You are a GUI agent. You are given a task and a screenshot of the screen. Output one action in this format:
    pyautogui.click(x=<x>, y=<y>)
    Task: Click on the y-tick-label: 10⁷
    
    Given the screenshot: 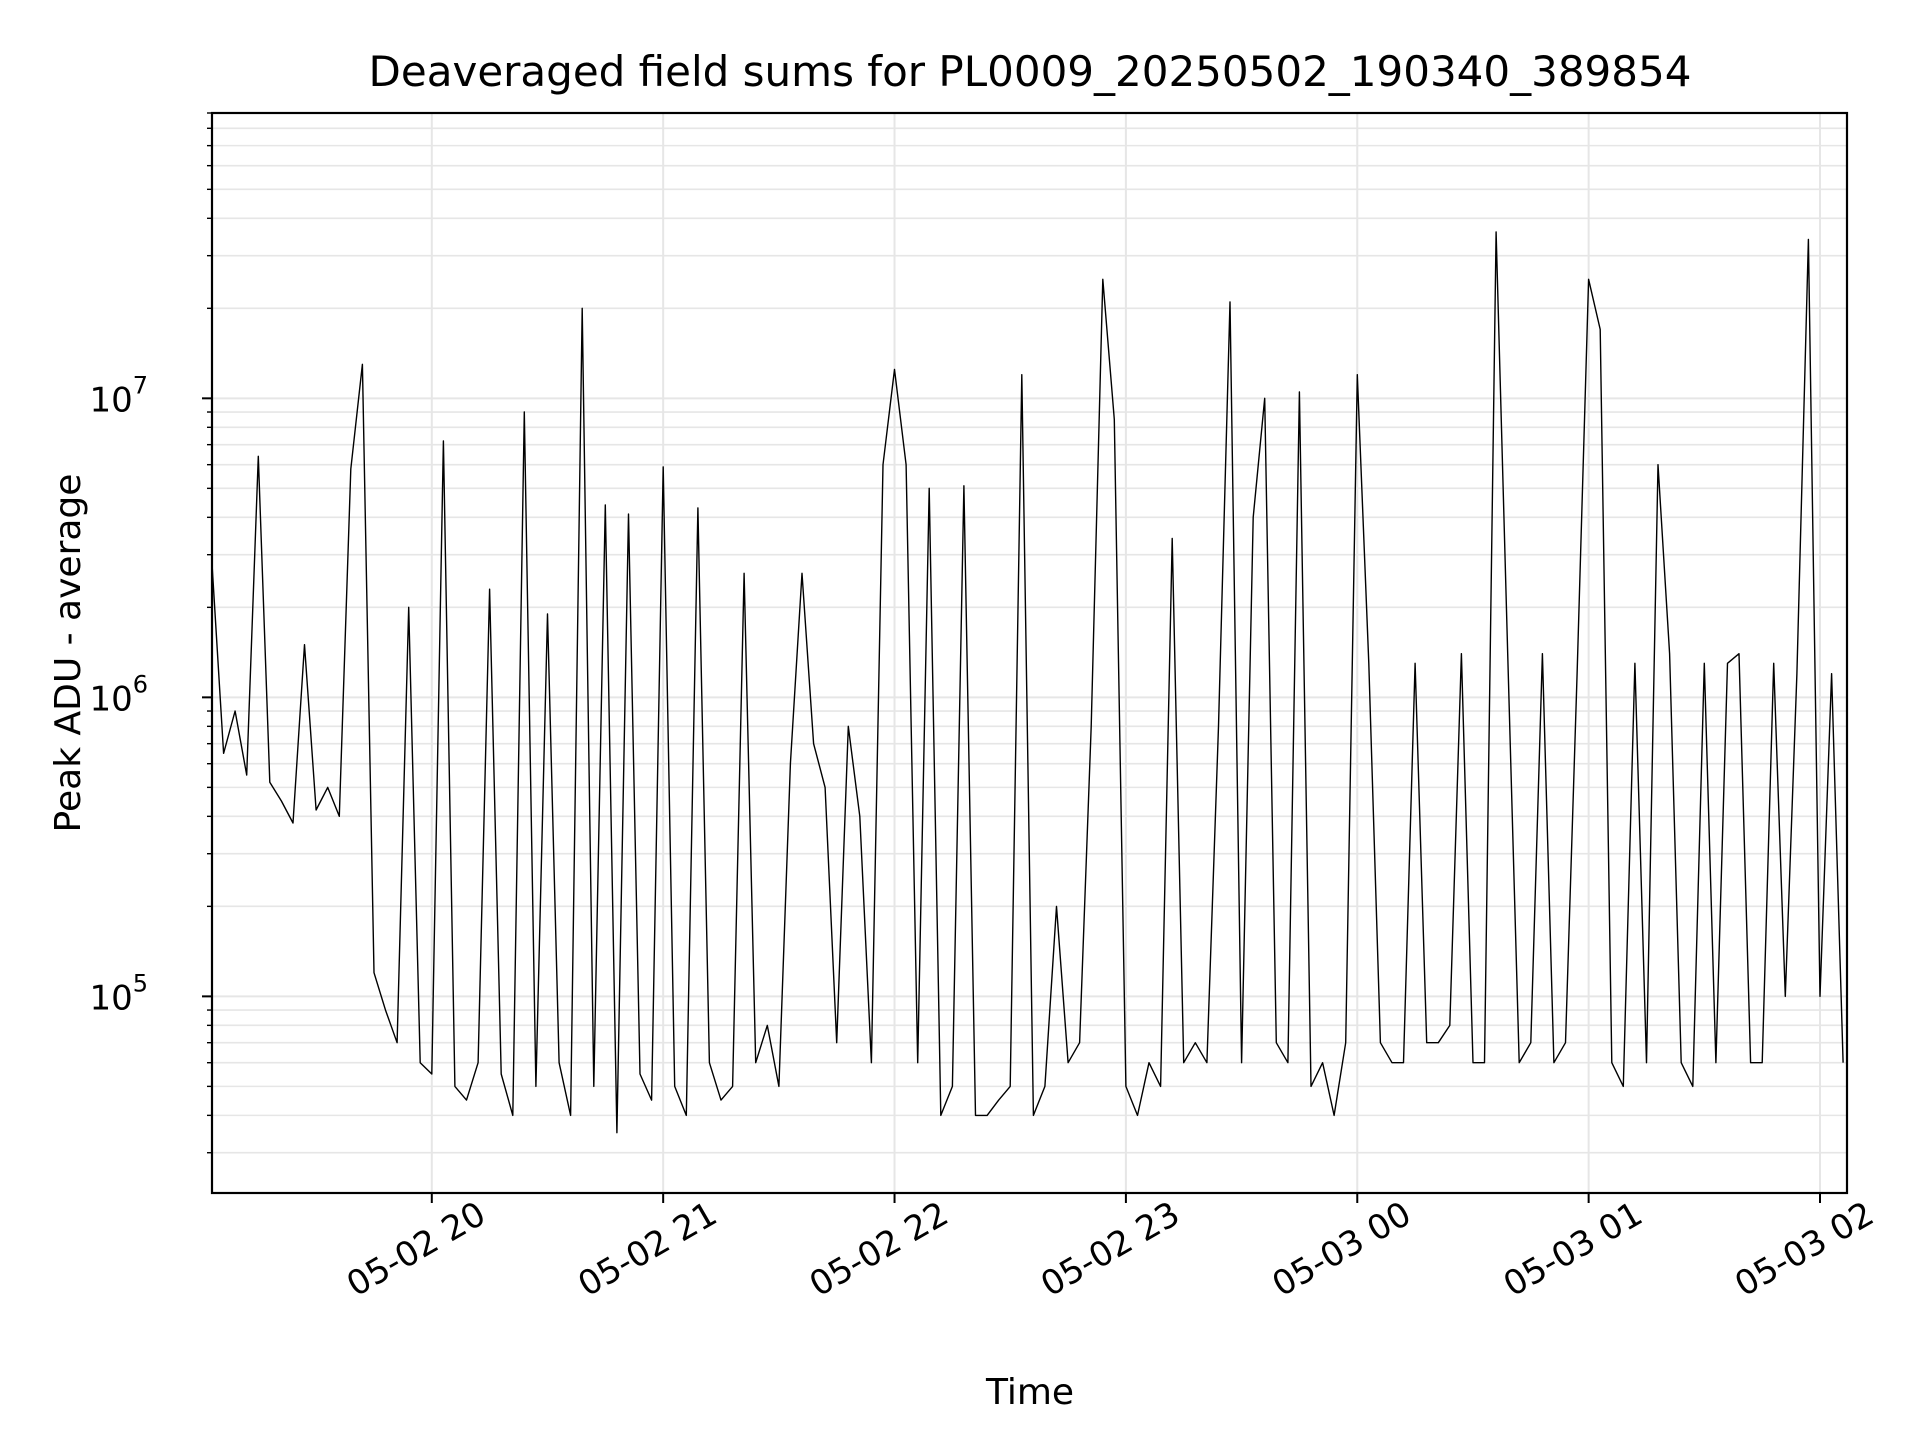 What is the action you would take?
    pyautogui.click(x=118, y=395)
    